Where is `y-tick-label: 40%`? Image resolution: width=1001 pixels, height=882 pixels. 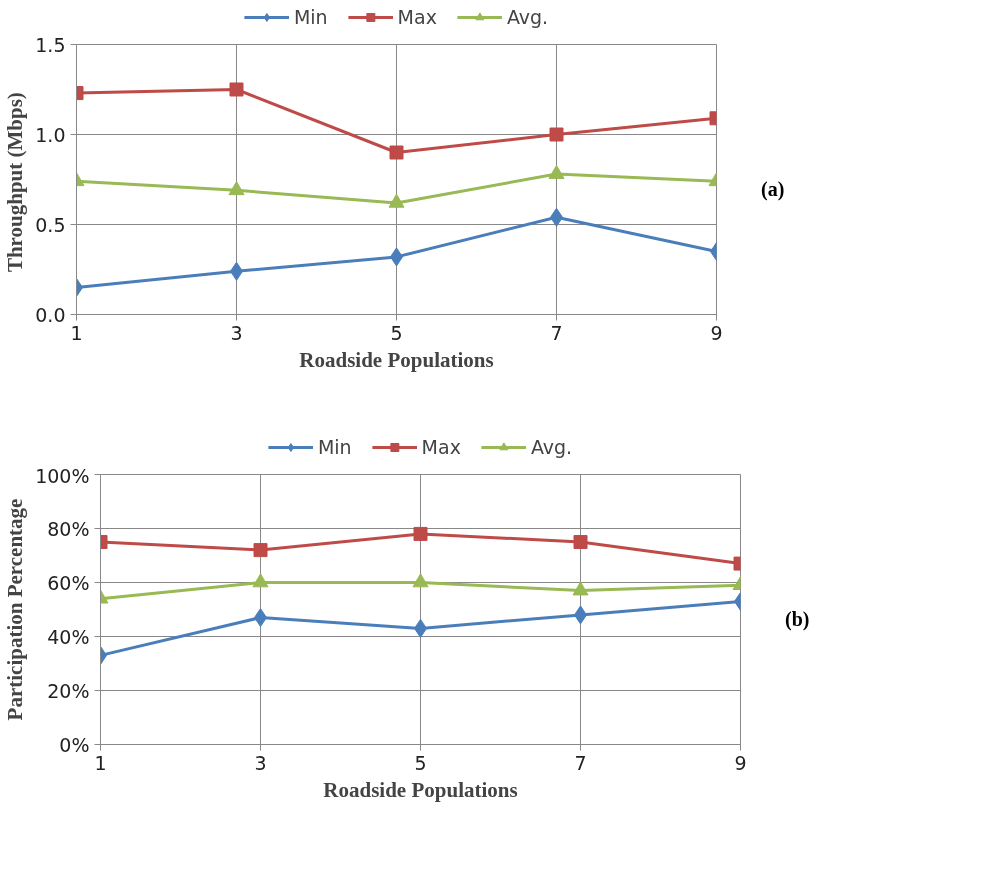
y-tick-label: 40% is located at coordinates (68, 636).